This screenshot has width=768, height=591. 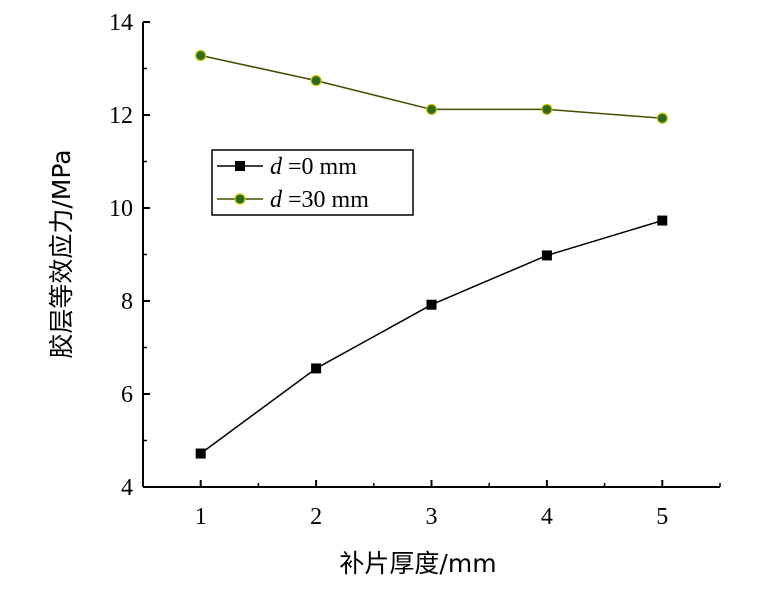 What do you see at coordinates (325, 200) in the screenshot?
I see `legend-value: =30 mm` at bounding box center [325, 200].